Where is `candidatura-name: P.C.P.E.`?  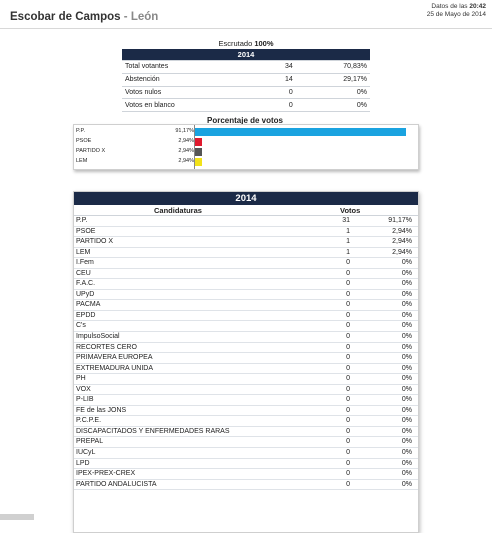 candidatura-name: P.C.P.E. is located at coordinates (89, 421).